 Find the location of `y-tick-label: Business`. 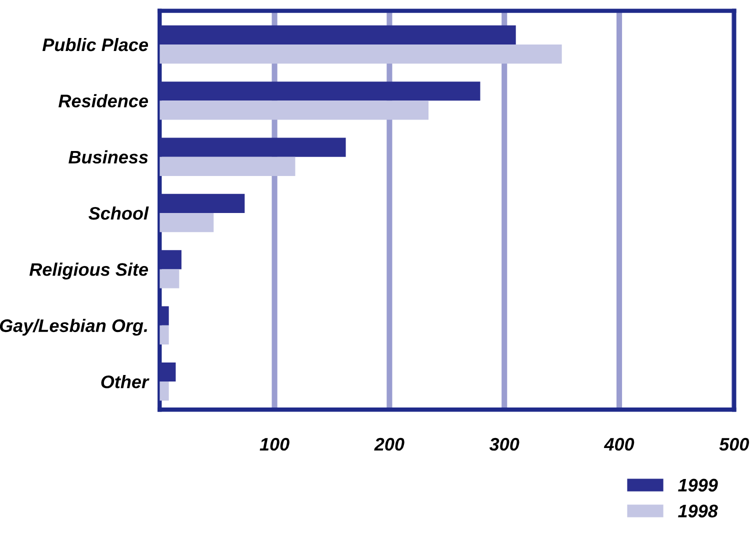

y-tick-label: Business is located at coordinates (108, 157).